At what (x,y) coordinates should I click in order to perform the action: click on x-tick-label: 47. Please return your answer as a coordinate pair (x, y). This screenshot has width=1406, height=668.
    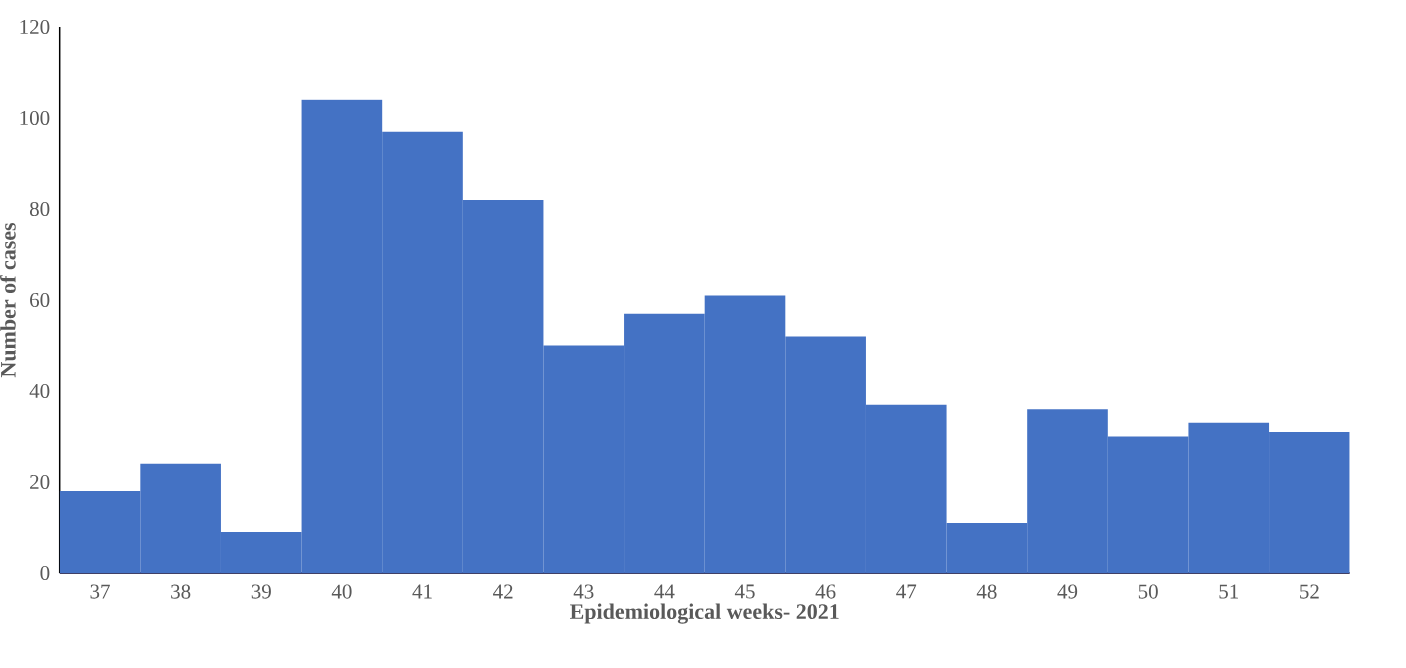
    Looking at the image, I should click on (906, 591).